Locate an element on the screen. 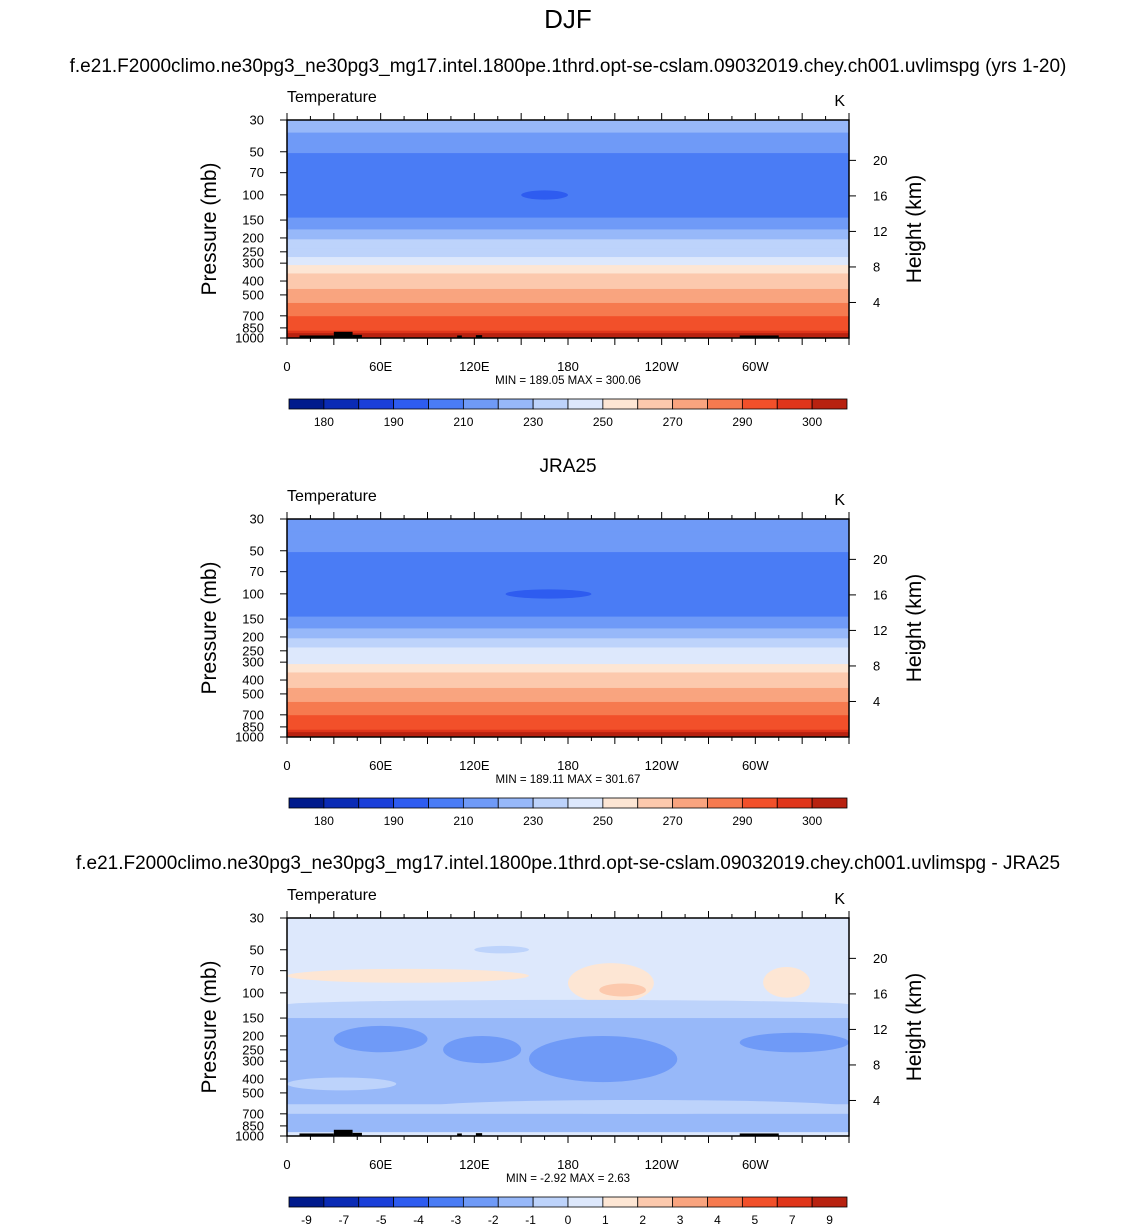 The height and width of the screenshot is (1227, 1137). variable-label: Temperature is located at coordinates (332, 895).